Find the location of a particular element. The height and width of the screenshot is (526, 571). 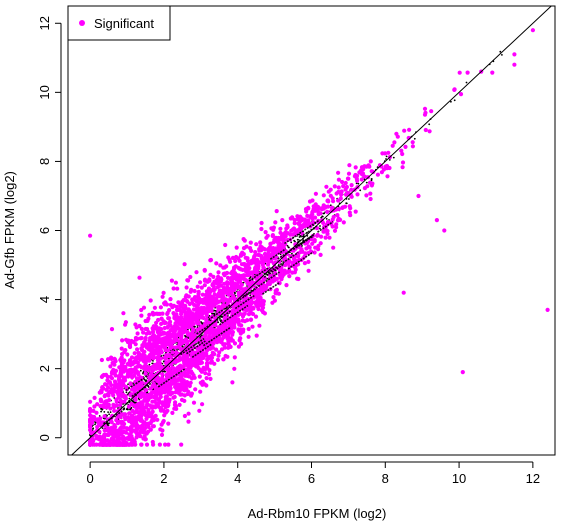

x-tick-label: 2 is located at coordinates (163, 478).